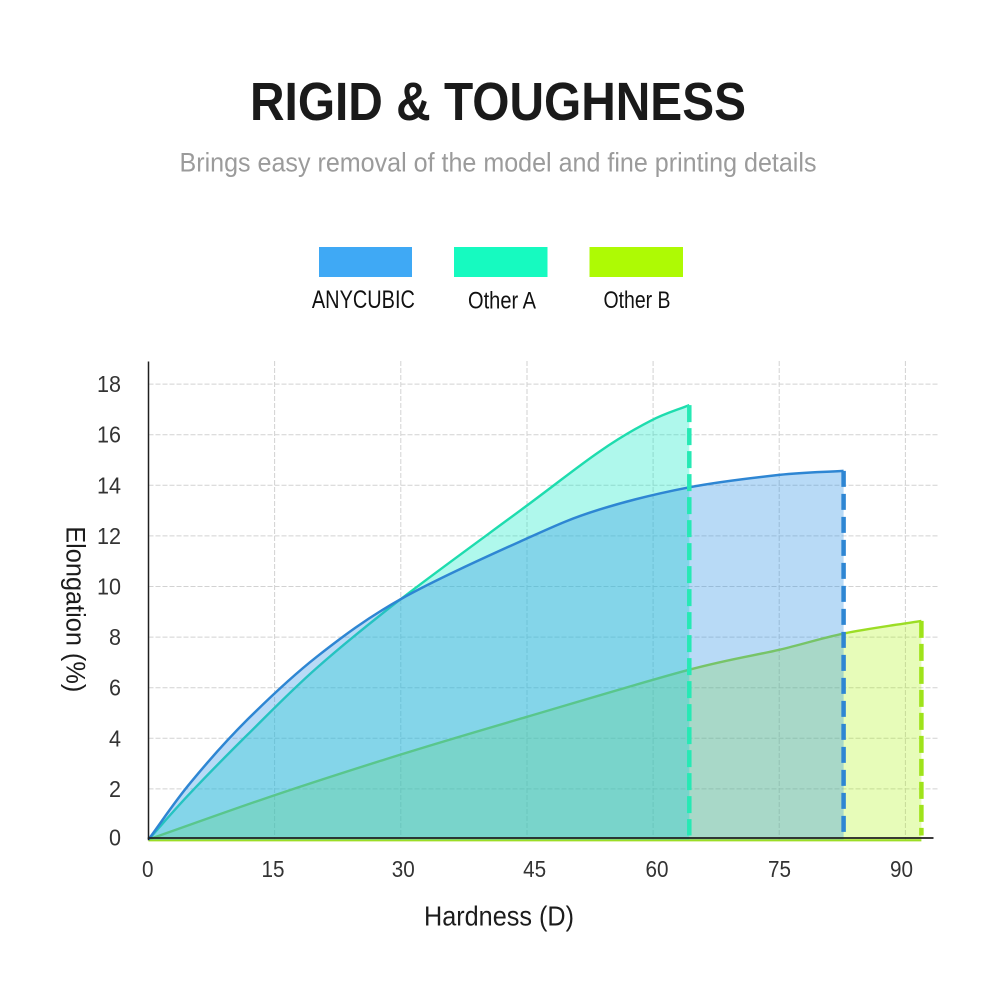 This screenshot has width=1000, height=1005. Describe the element at coordinates (637, 300) in the screenshot. I see `svg-text: Other B` at that location.